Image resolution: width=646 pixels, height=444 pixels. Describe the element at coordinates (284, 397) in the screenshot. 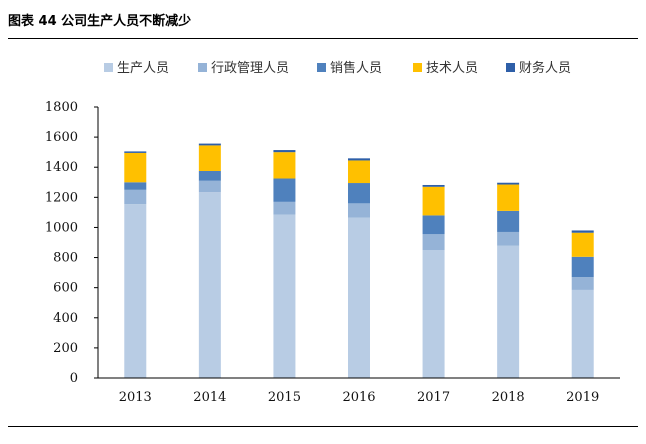

I see `x-tick-label: 2015` at that location.